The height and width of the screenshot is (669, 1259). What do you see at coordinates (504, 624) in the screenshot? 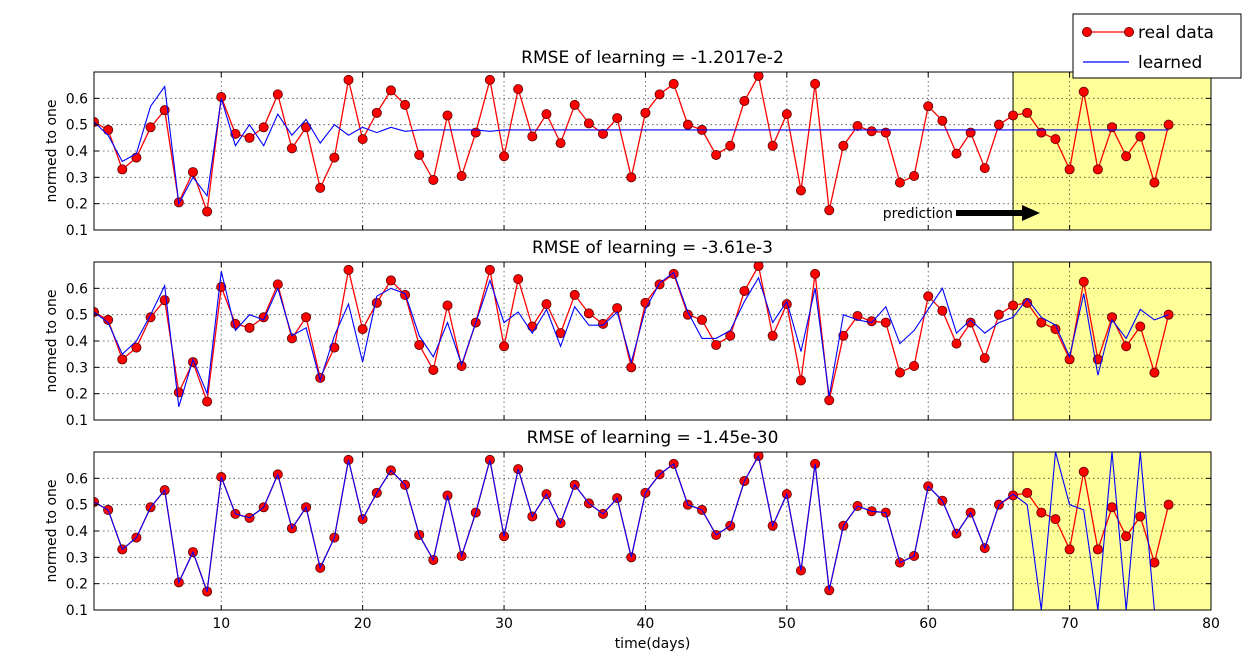
I see `x-tick-label: 30` at bounding box center [504, 624].